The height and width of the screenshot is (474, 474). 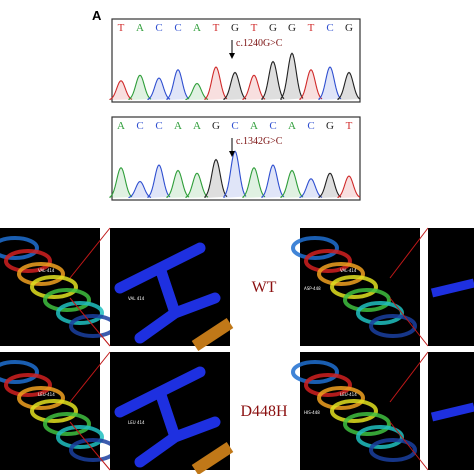 What do you see at coordinates (259, 43) in the screenshot?
I see `mutation-label: c.1240G>C` at bounding box center [259, 43].